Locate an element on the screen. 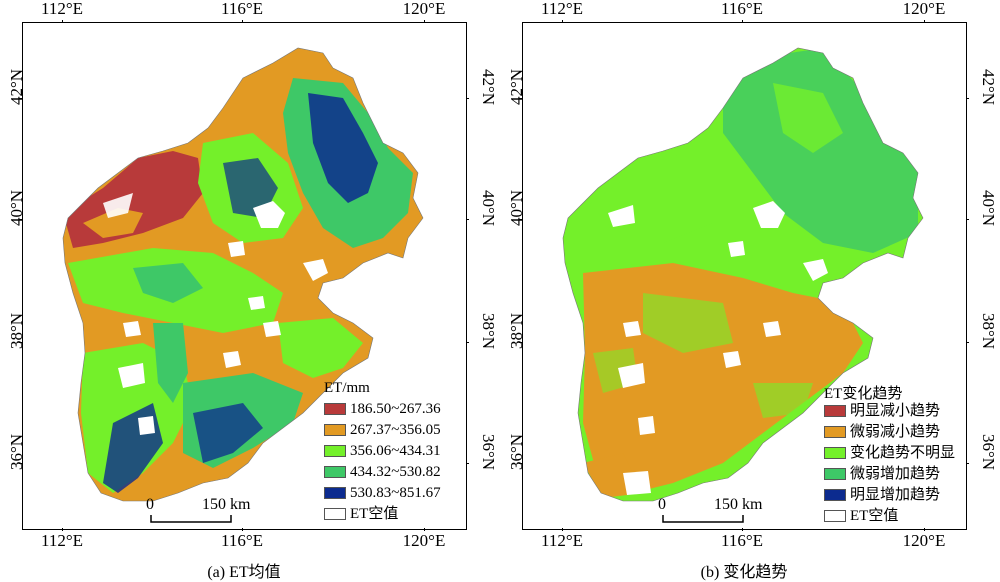 This screenshot has height=582, width=1000. legend-label: 530.83~851.67 is located at coordinates (395, 493).